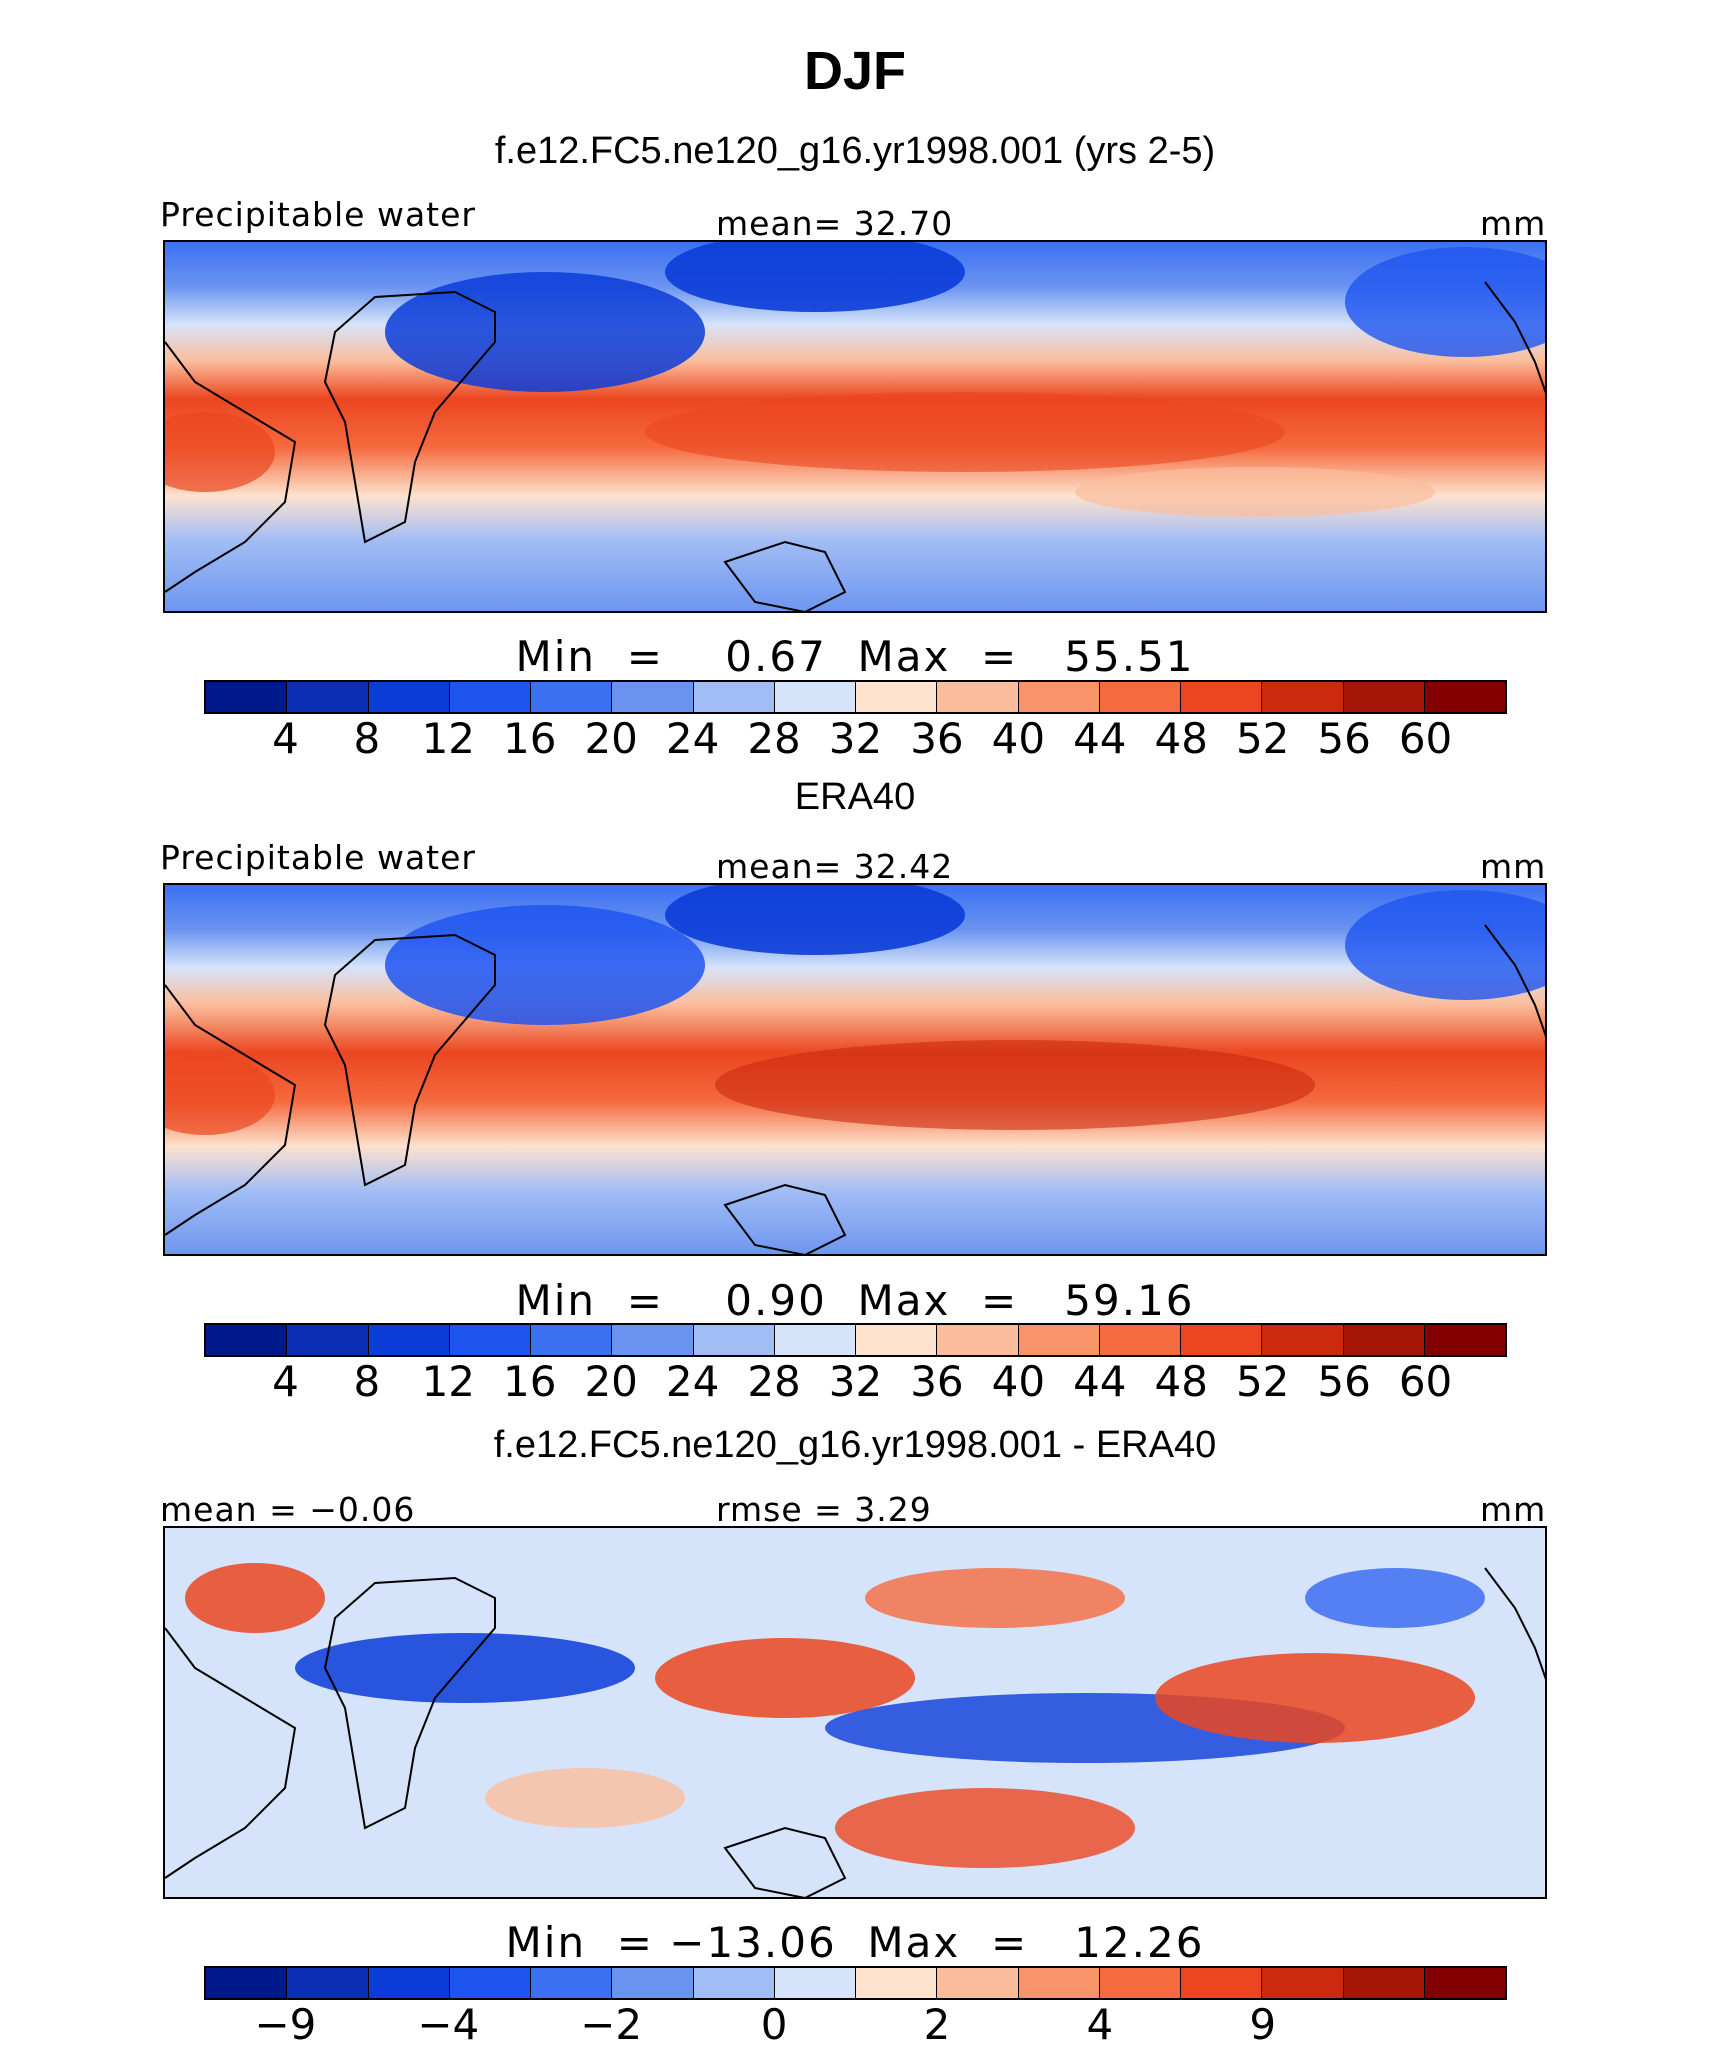 This screenshot has width=1710, height=2049. Describe the element at coordinates (1513, 1509) in the screenshot. I see `panel3-units: mm` at that location.